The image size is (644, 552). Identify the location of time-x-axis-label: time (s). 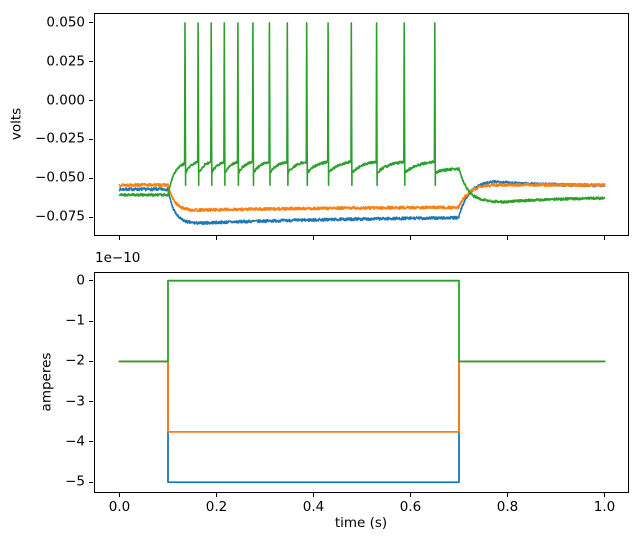
(361, 523).